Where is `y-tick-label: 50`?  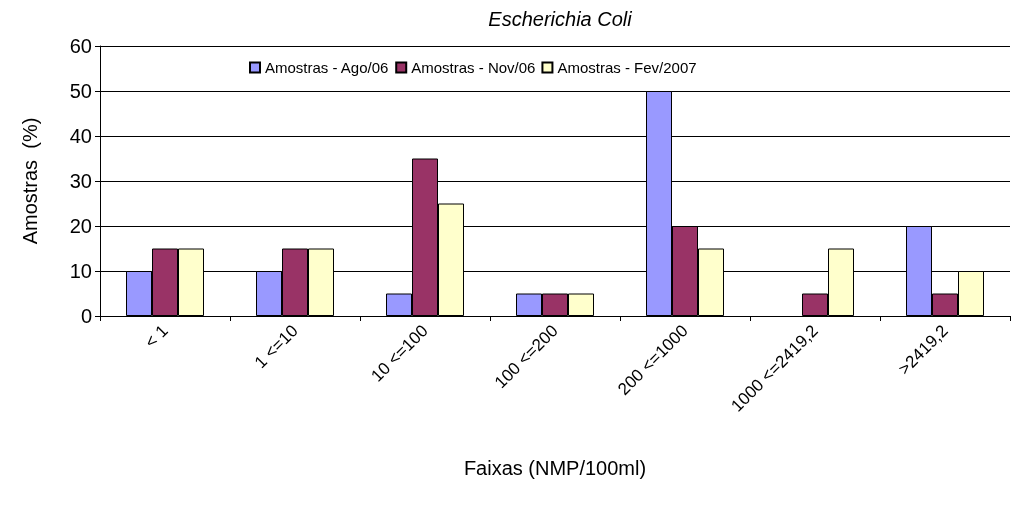
y-tick-label: 50 is located at coordinates (80, 91).